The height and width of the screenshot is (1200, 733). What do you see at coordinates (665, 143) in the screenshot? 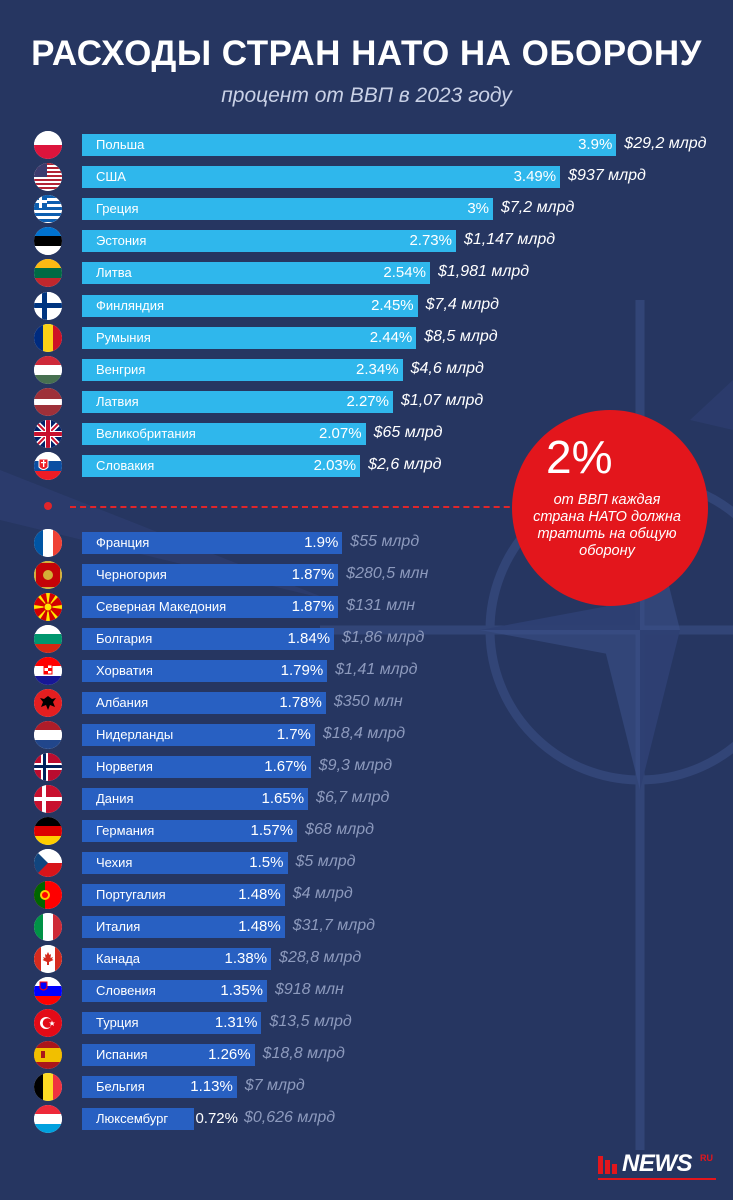
I see `spending-amount-label: $29,2 млрд` at bounding box center [665, 143].